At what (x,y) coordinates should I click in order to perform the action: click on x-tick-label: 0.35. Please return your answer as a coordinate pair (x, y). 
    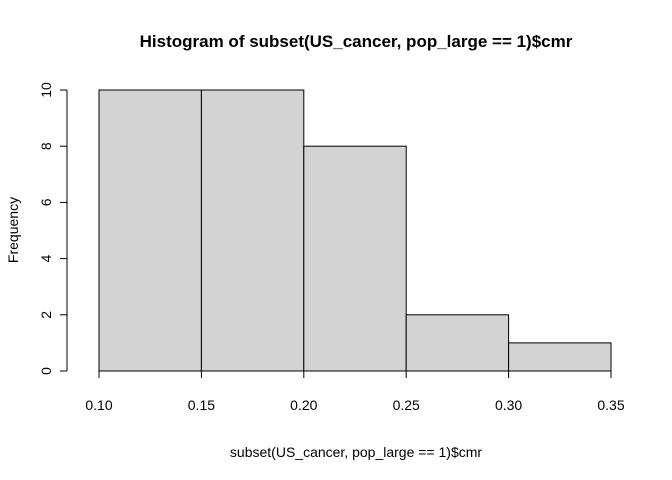
    Looking at the image, I should click on (610, 405).